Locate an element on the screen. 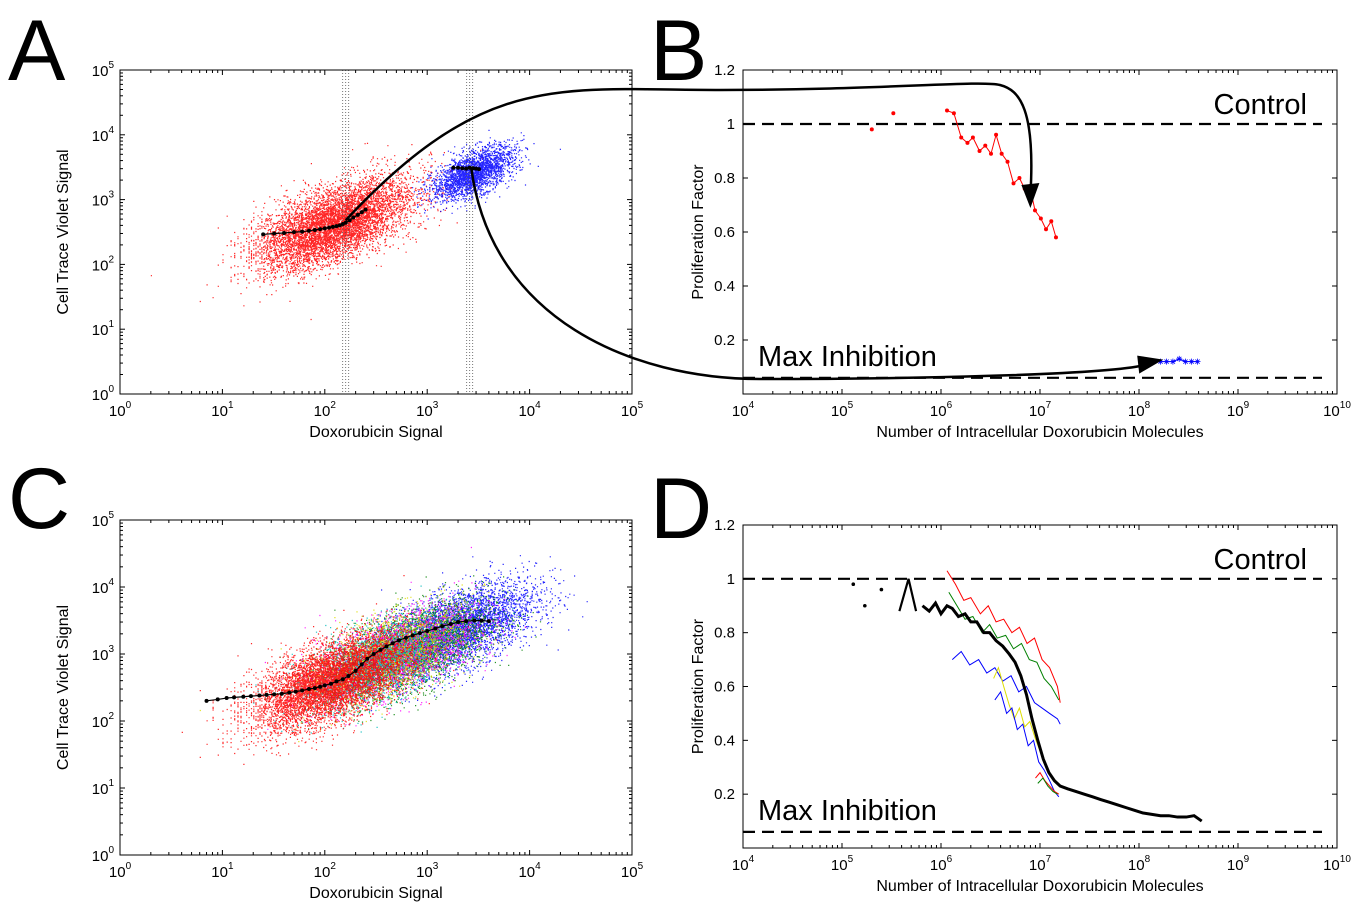 This screenshot has width=1355, height=910. panel-c-xtick-label: 10³ is located at coordinates (427, 871).